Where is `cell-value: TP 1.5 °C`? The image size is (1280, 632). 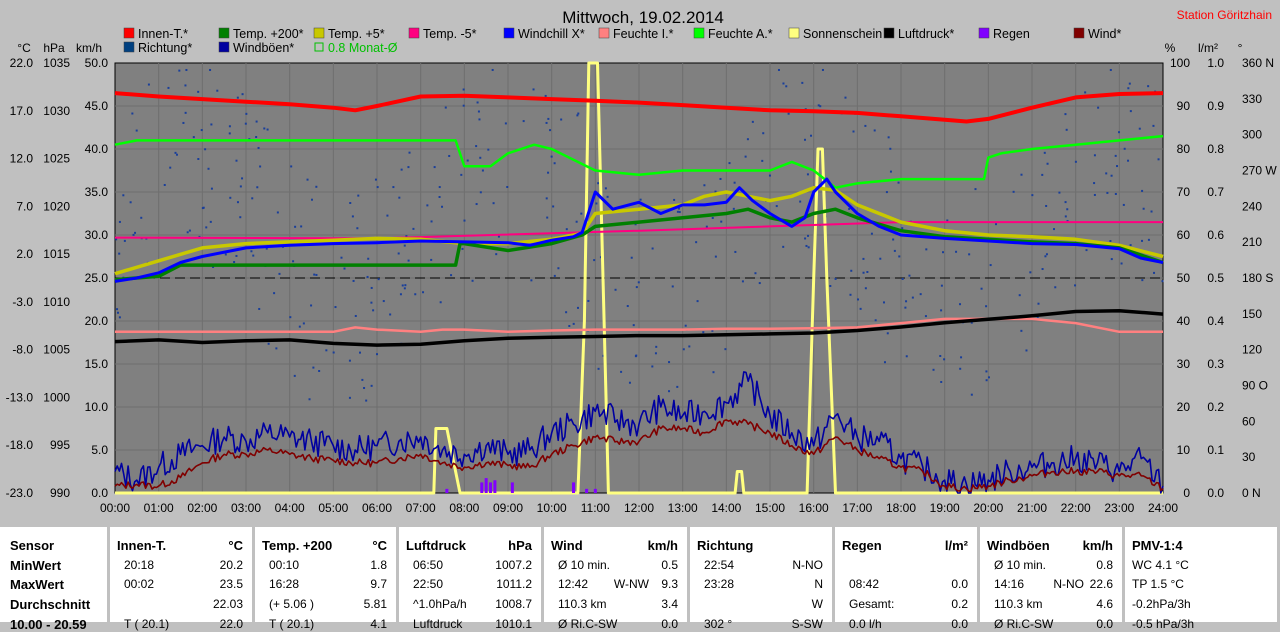 cell-value: TP 1.5 °C is located at coordinates (1158, 584).